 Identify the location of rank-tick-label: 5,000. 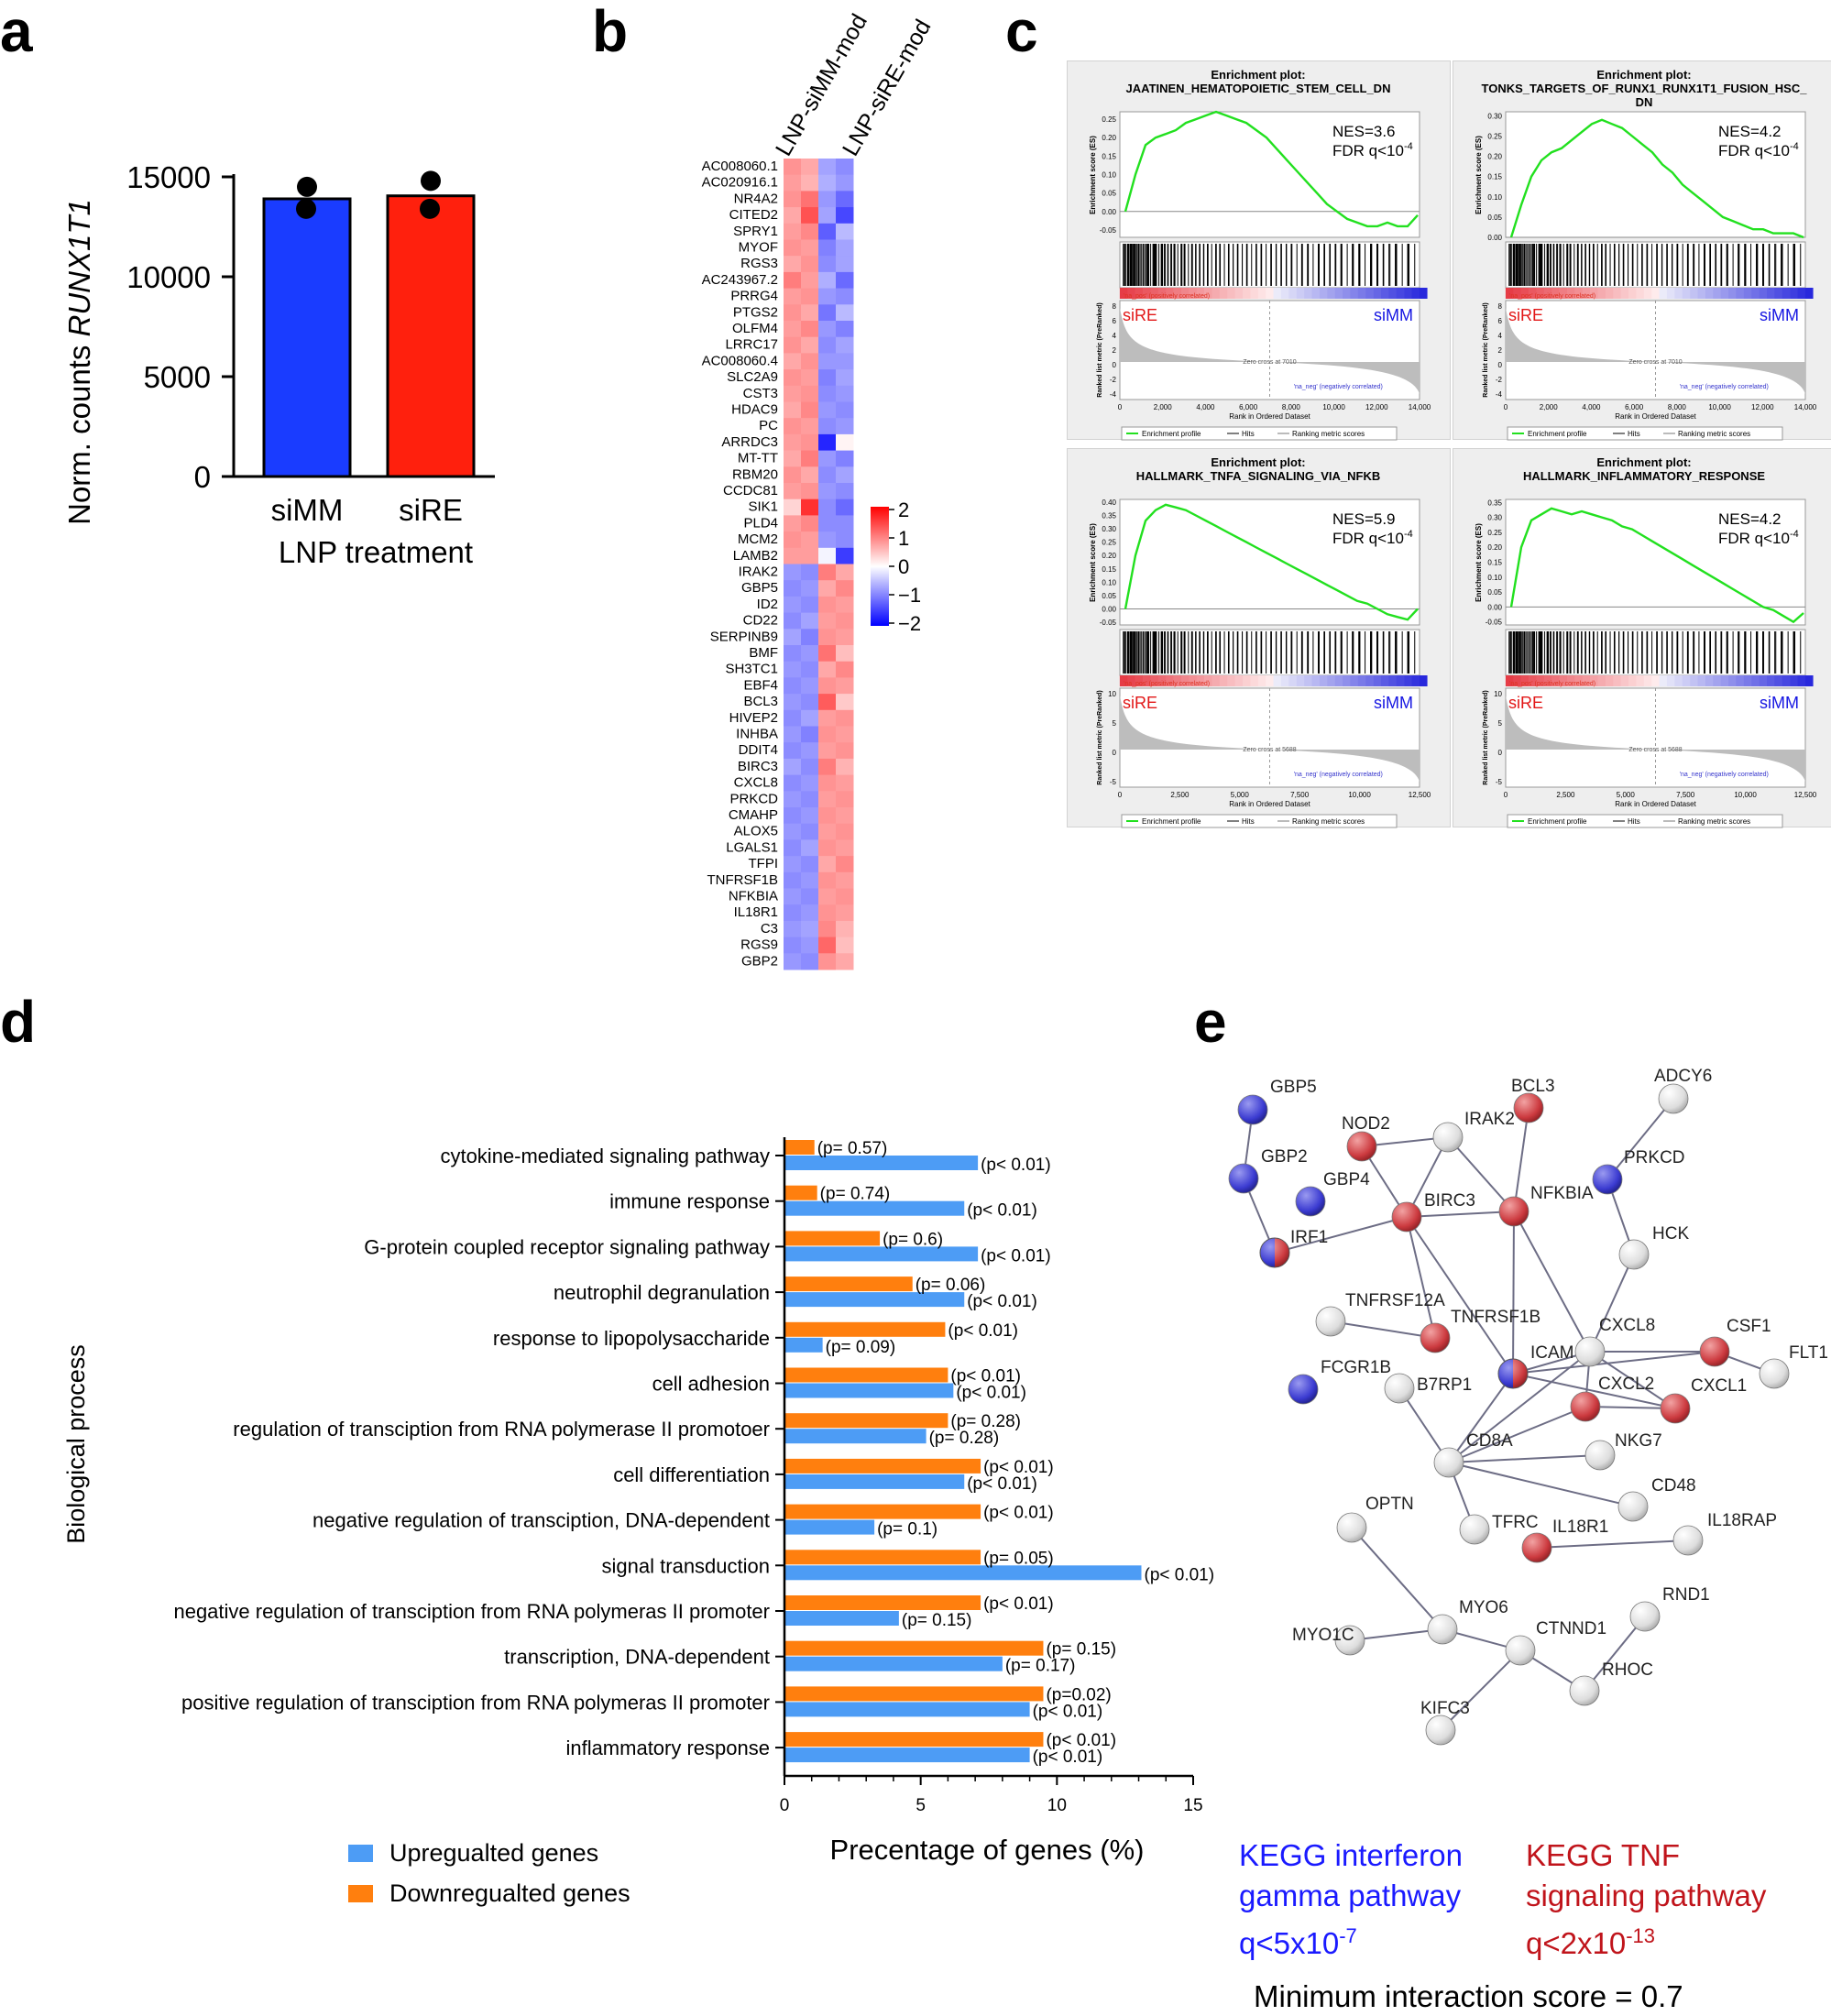
(1626, 795).